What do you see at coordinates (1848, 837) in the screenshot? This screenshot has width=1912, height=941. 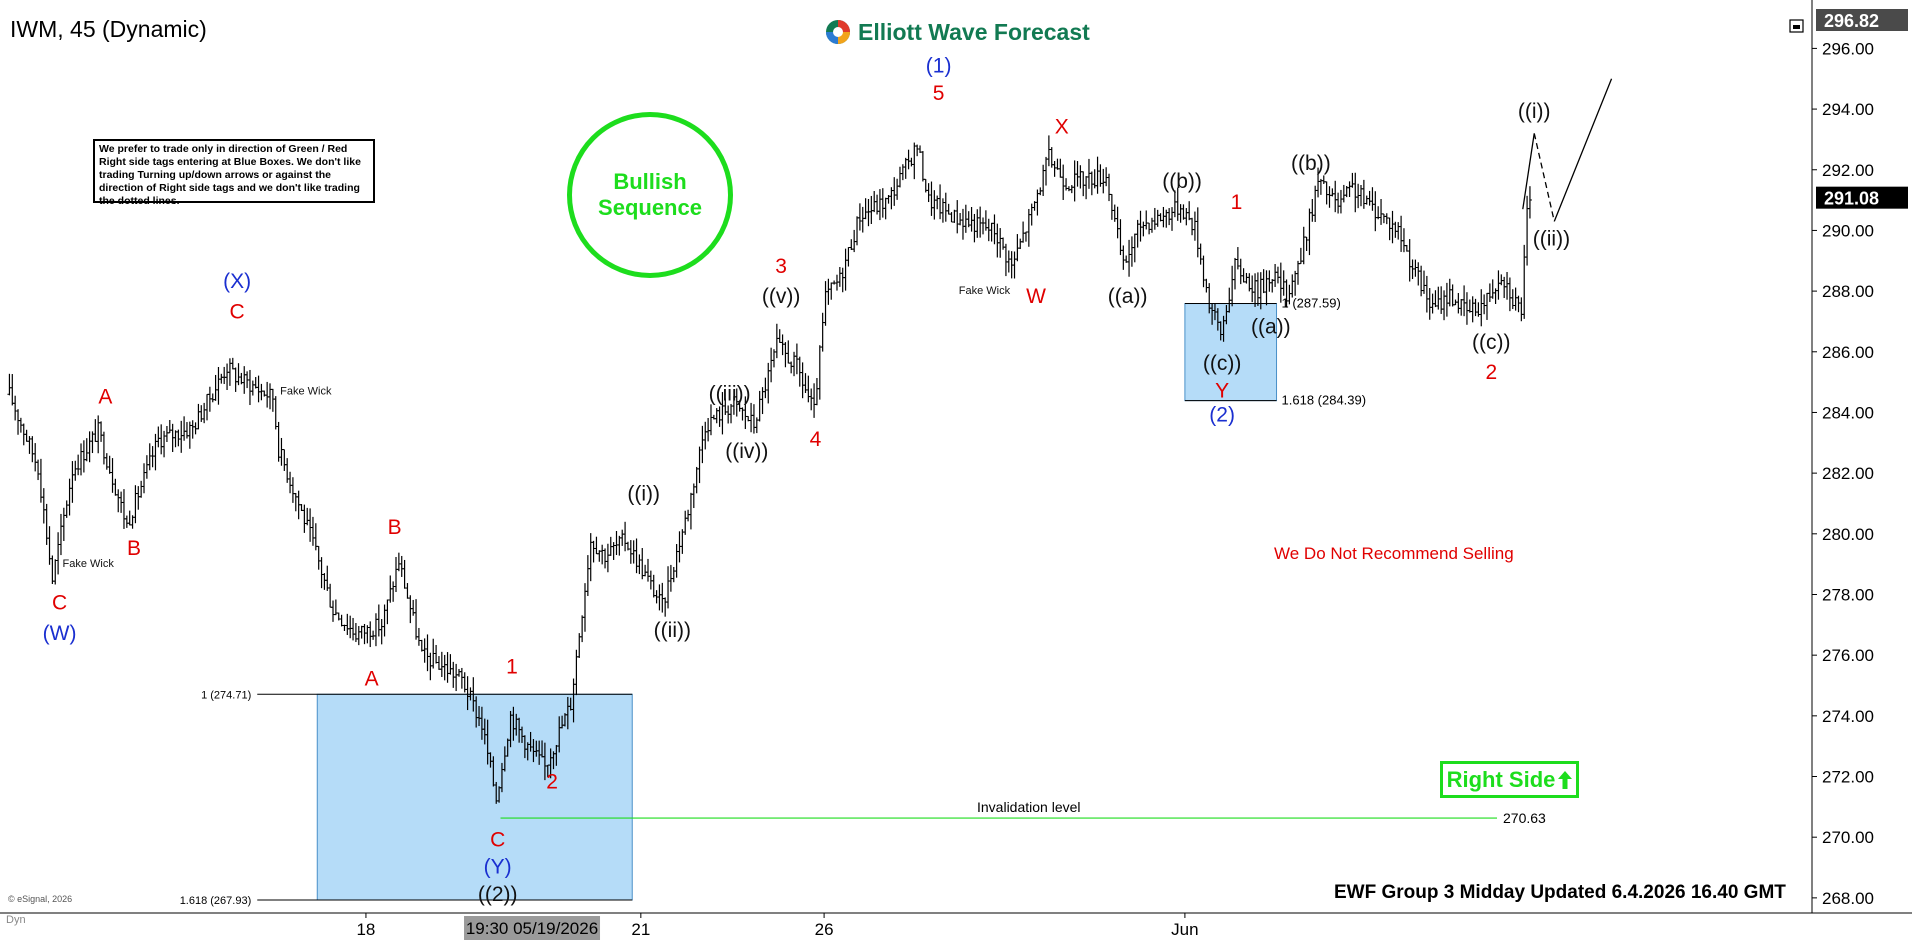 I see `y-tick-label: 270.00` at bounding box center [1848, 837].